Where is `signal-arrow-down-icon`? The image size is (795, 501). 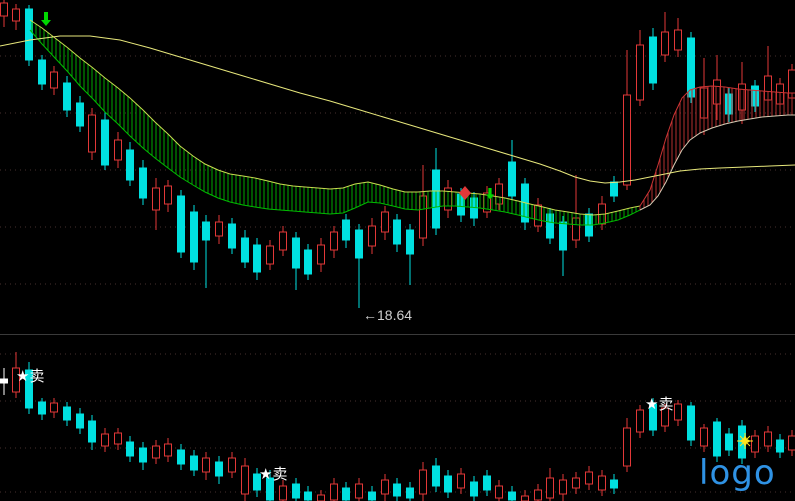
signal-arrow-down-icon is located at coordinates (46, 19).